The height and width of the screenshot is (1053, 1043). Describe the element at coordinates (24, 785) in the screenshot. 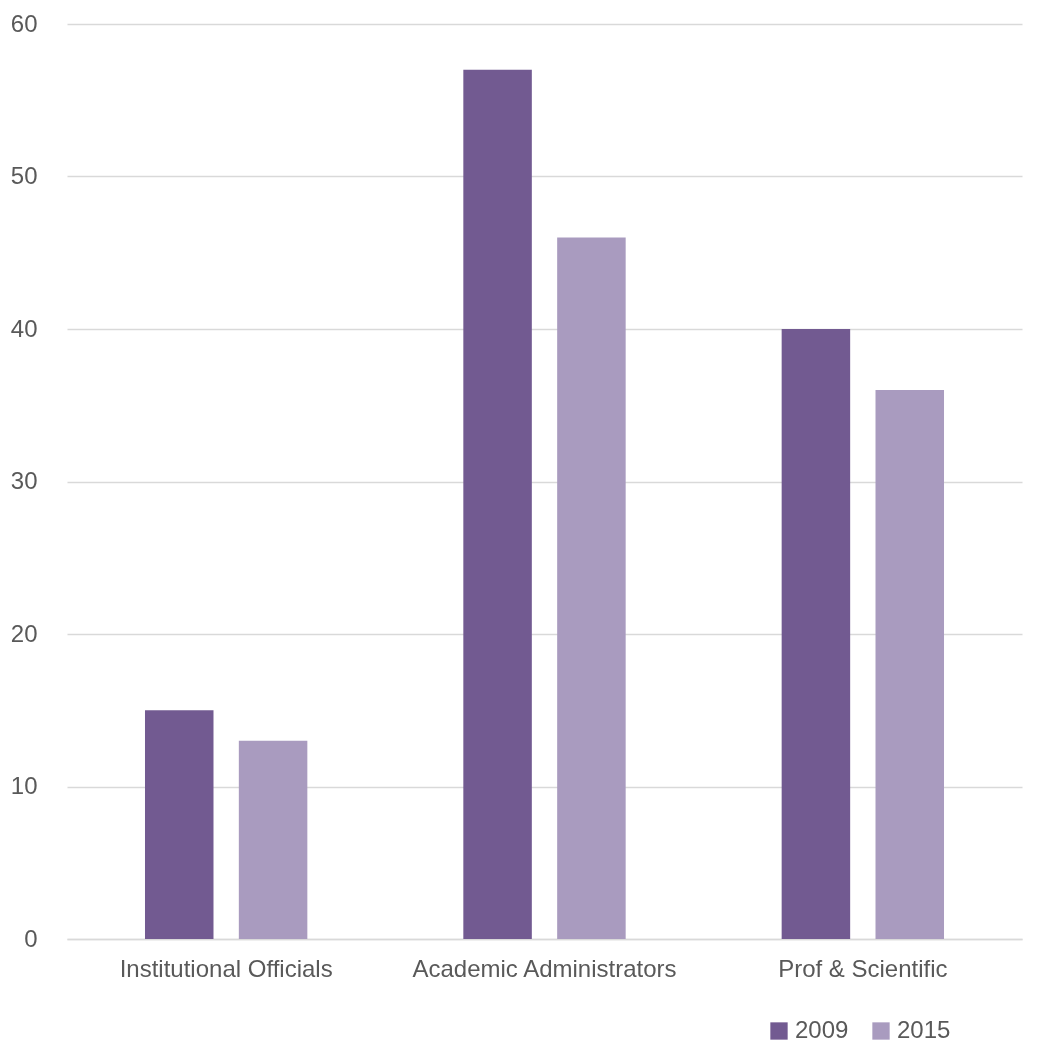

I see `y-tick-label: 10` at that location.